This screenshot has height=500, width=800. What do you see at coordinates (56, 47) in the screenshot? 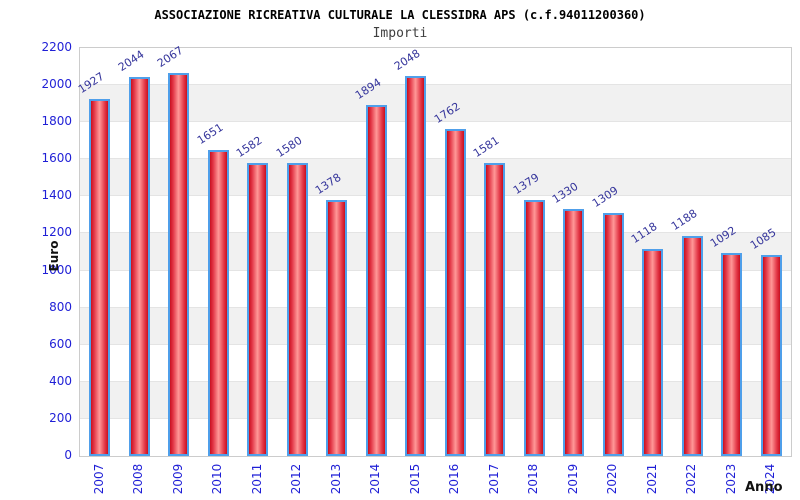
I see `y-axis-tick-label: 2200` at bounding box center [56, 47].